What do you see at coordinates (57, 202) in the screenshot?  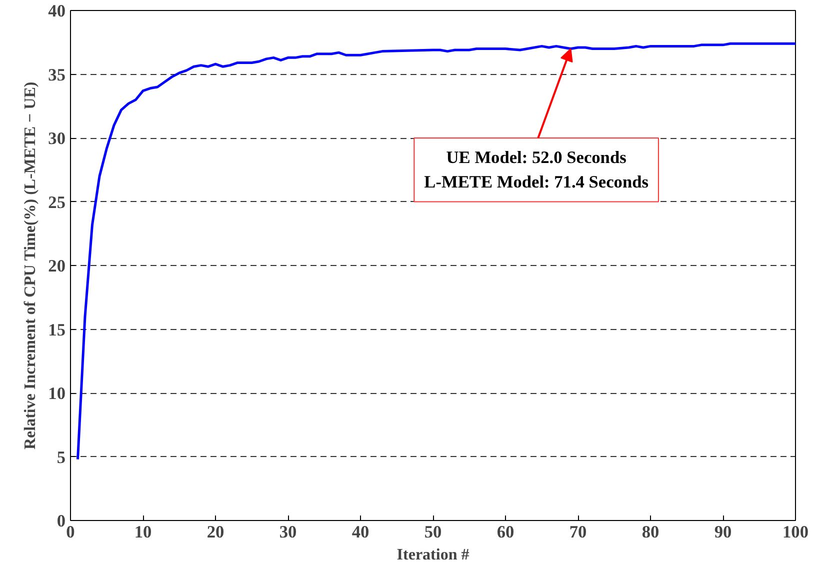 I see `y-tick-label: 25` at bounding box center [57, 202].